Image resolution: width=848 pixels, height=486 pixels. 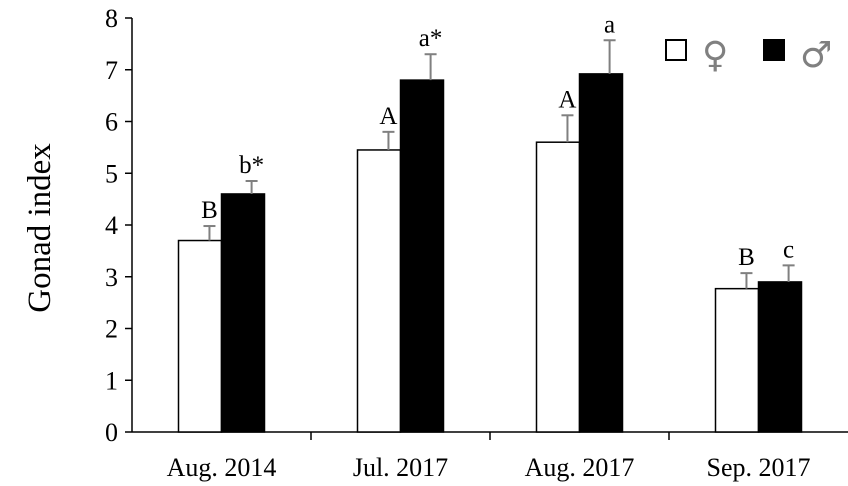 I want to click on y-tick-label: 4, so click(x=111, y=225).